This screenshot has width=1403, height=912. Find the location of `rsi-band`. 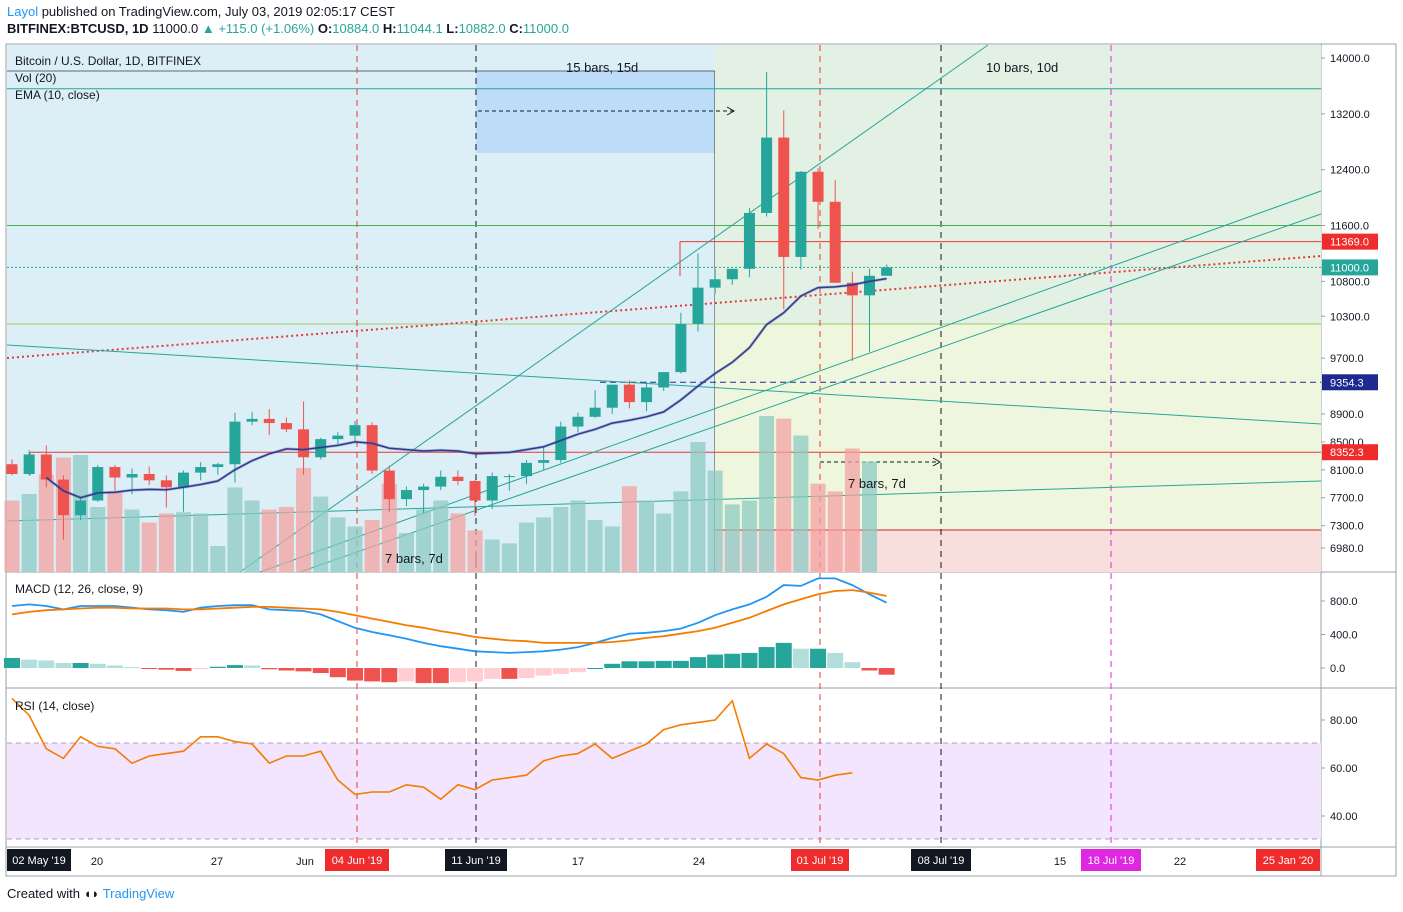

rsi-band is located at coordinates (664, 791).